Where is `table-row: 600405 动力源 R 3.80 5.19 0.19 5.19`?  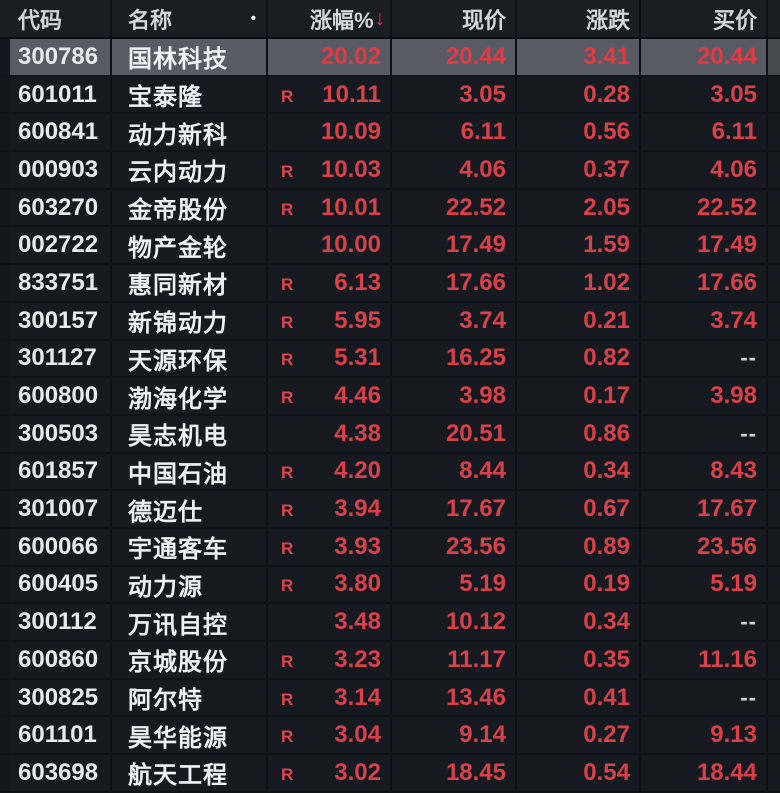
table-row: 600405 动力源 R 3.80 5.19 0.19 5.19 is located at coordinates (390, 585).